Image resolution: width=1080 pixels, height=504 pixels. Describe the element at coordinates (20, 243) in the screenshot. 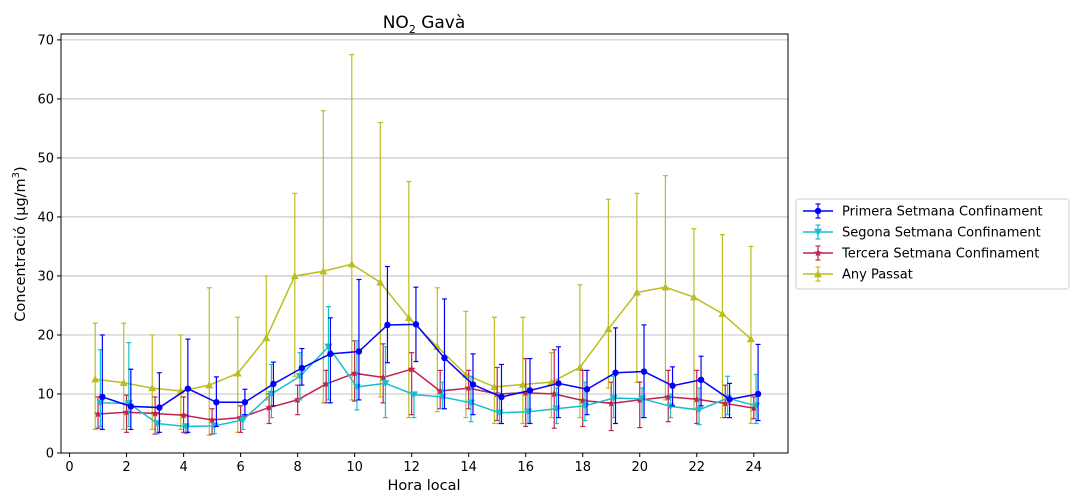

I see `y-axis-label: Concentració (µg/m3)` at that location.